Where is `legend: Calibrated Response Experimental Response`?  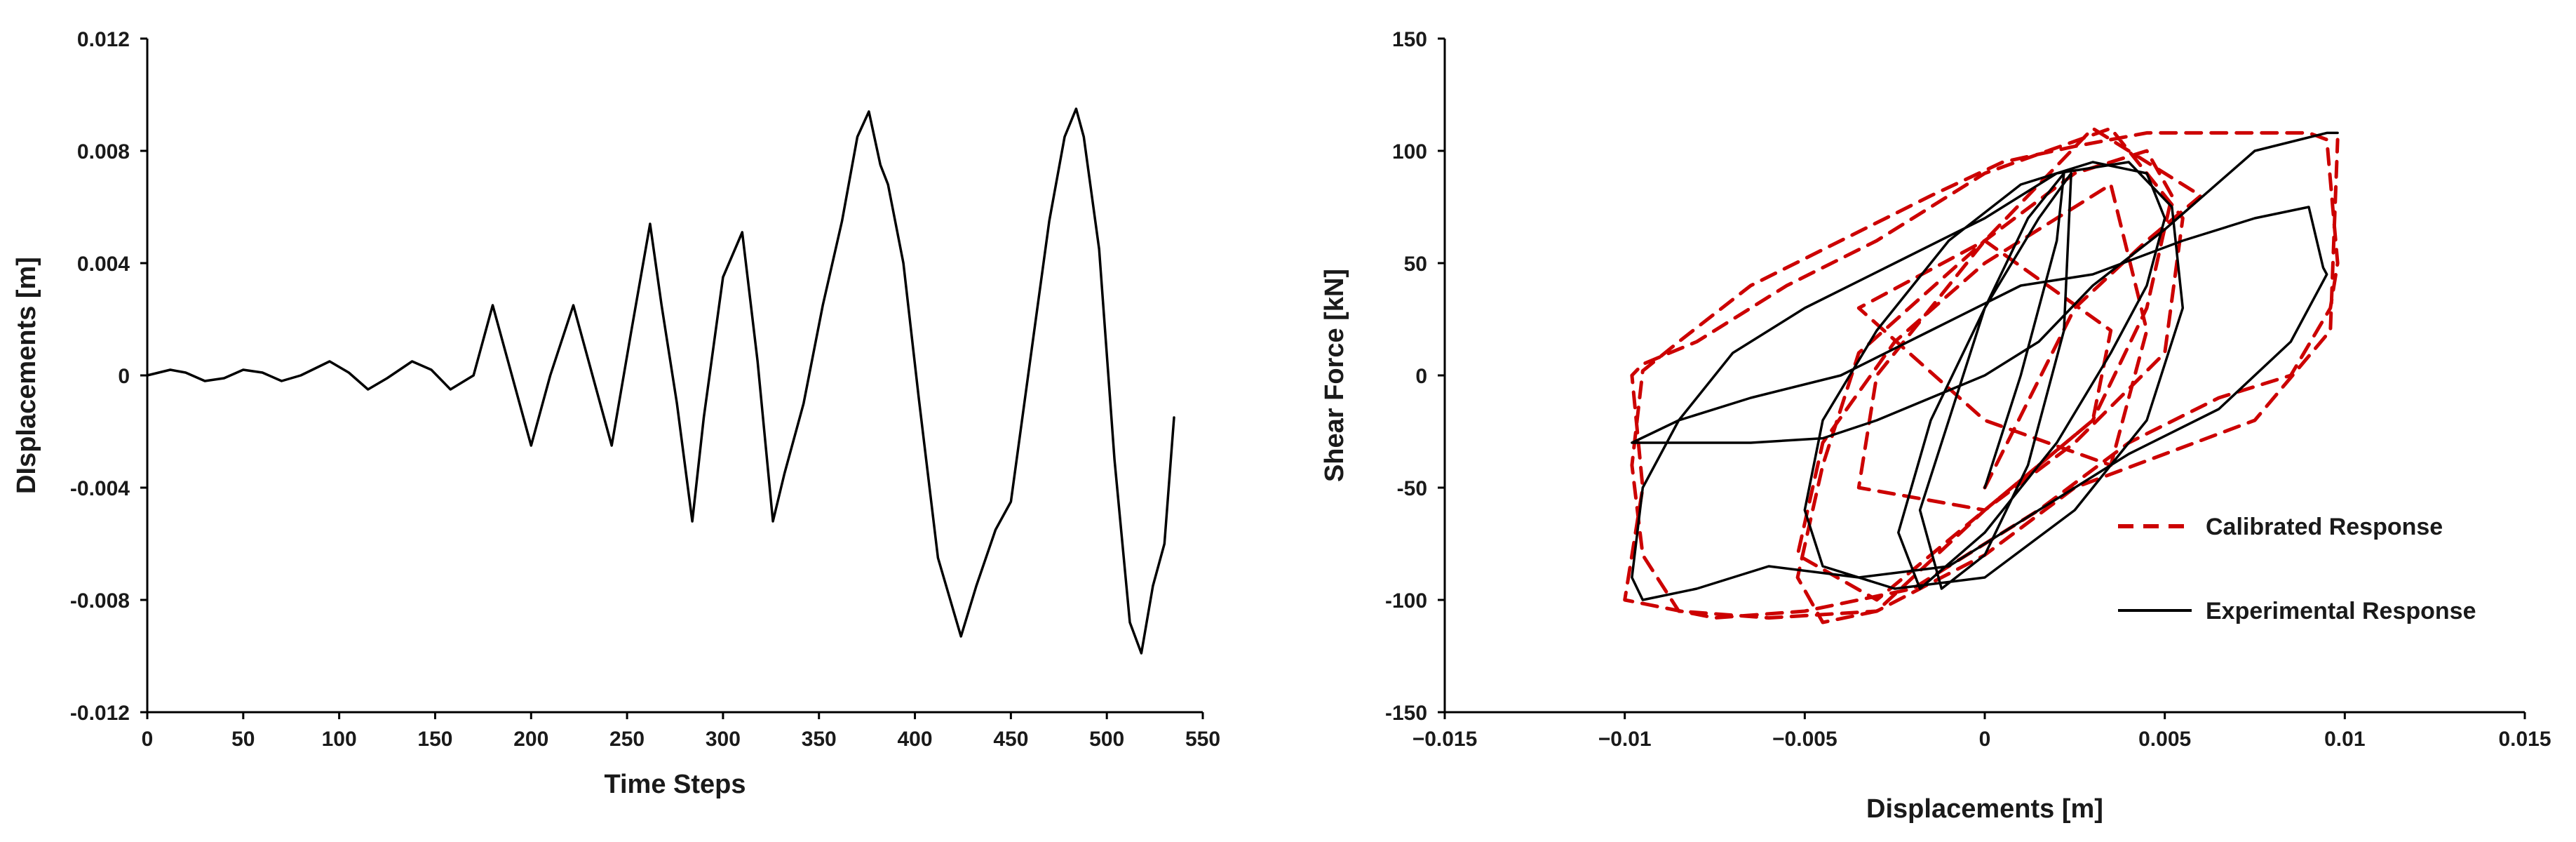 legend: Calibrated Response Experimental Response is located at coordinates (2297, 569).